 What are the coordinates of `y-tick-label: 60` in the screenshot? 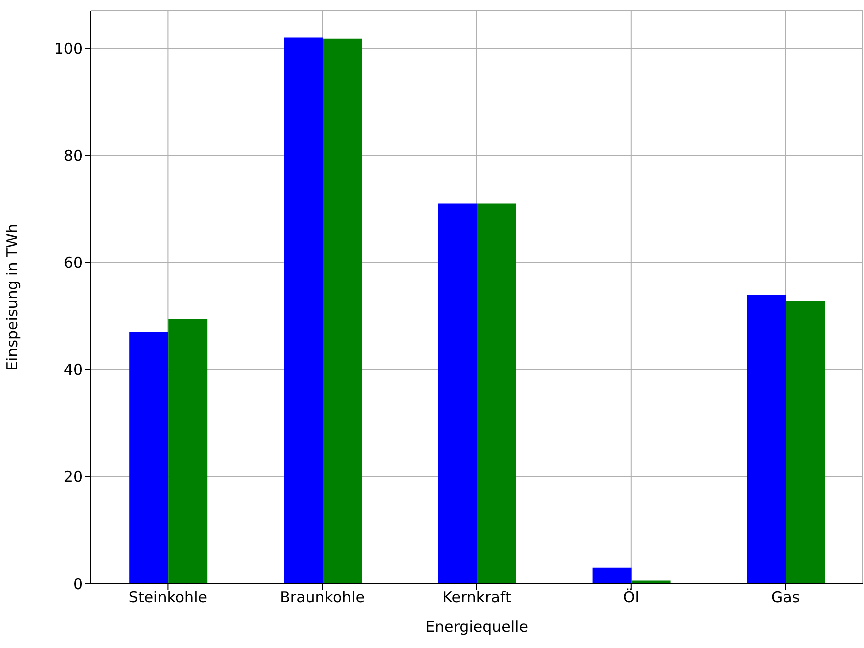 It's located at (73, 263).